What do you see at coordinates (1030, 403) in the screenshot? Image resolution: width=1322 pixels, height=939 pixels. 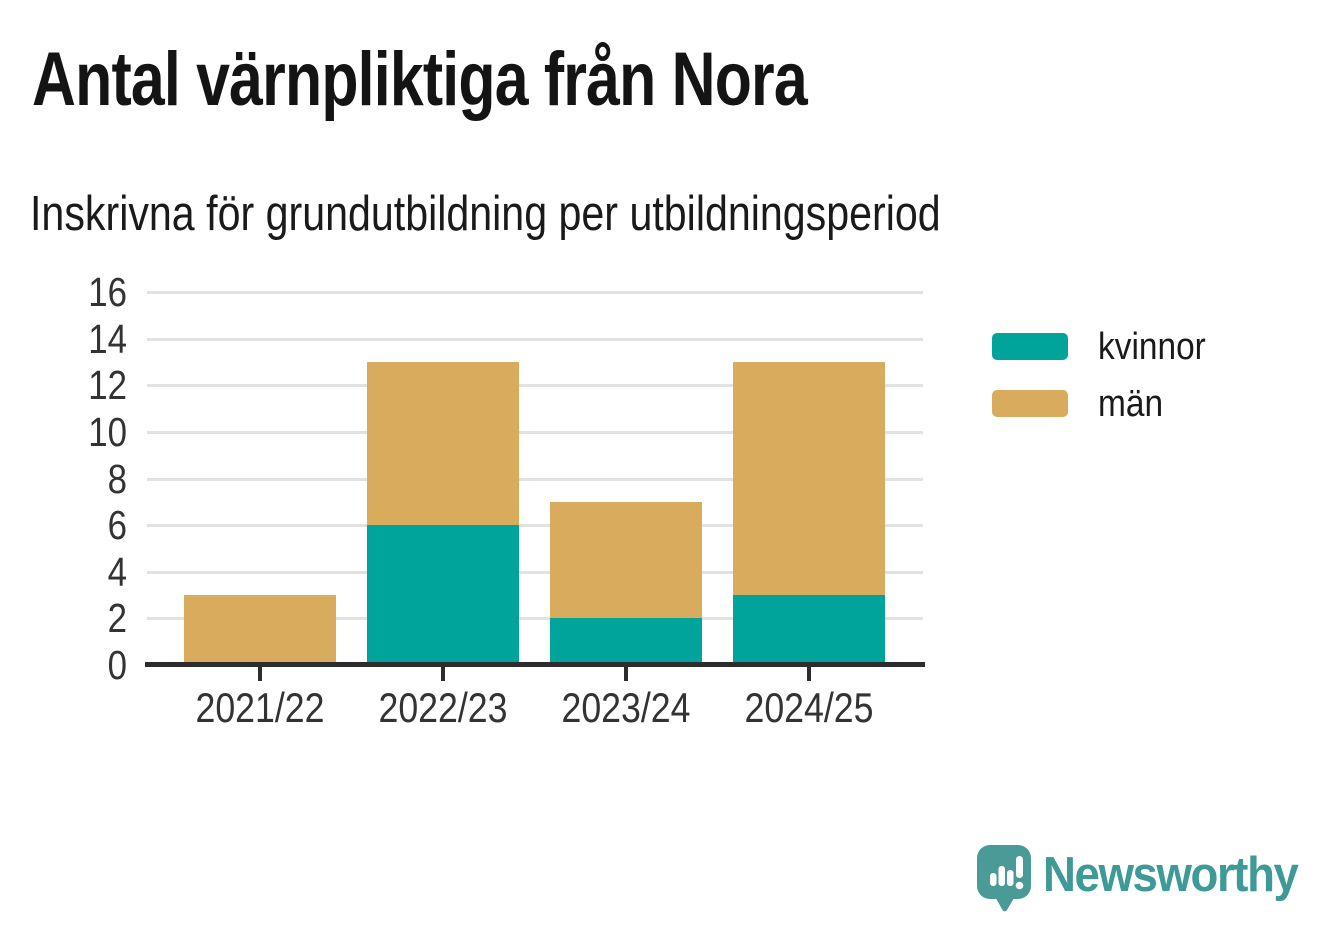 I see `legend-swatch-män` at bounding box center [1030, 403].